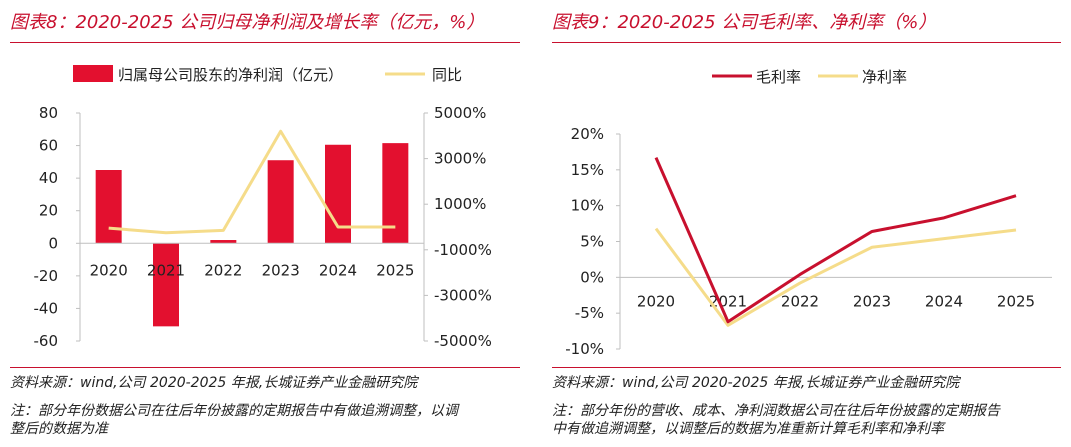 The height and width of the screenshot is (447, 1071). Describe the element at coordinates (46, 276) in the screenshot. I see `left-y-tick-label: -20` at that location.